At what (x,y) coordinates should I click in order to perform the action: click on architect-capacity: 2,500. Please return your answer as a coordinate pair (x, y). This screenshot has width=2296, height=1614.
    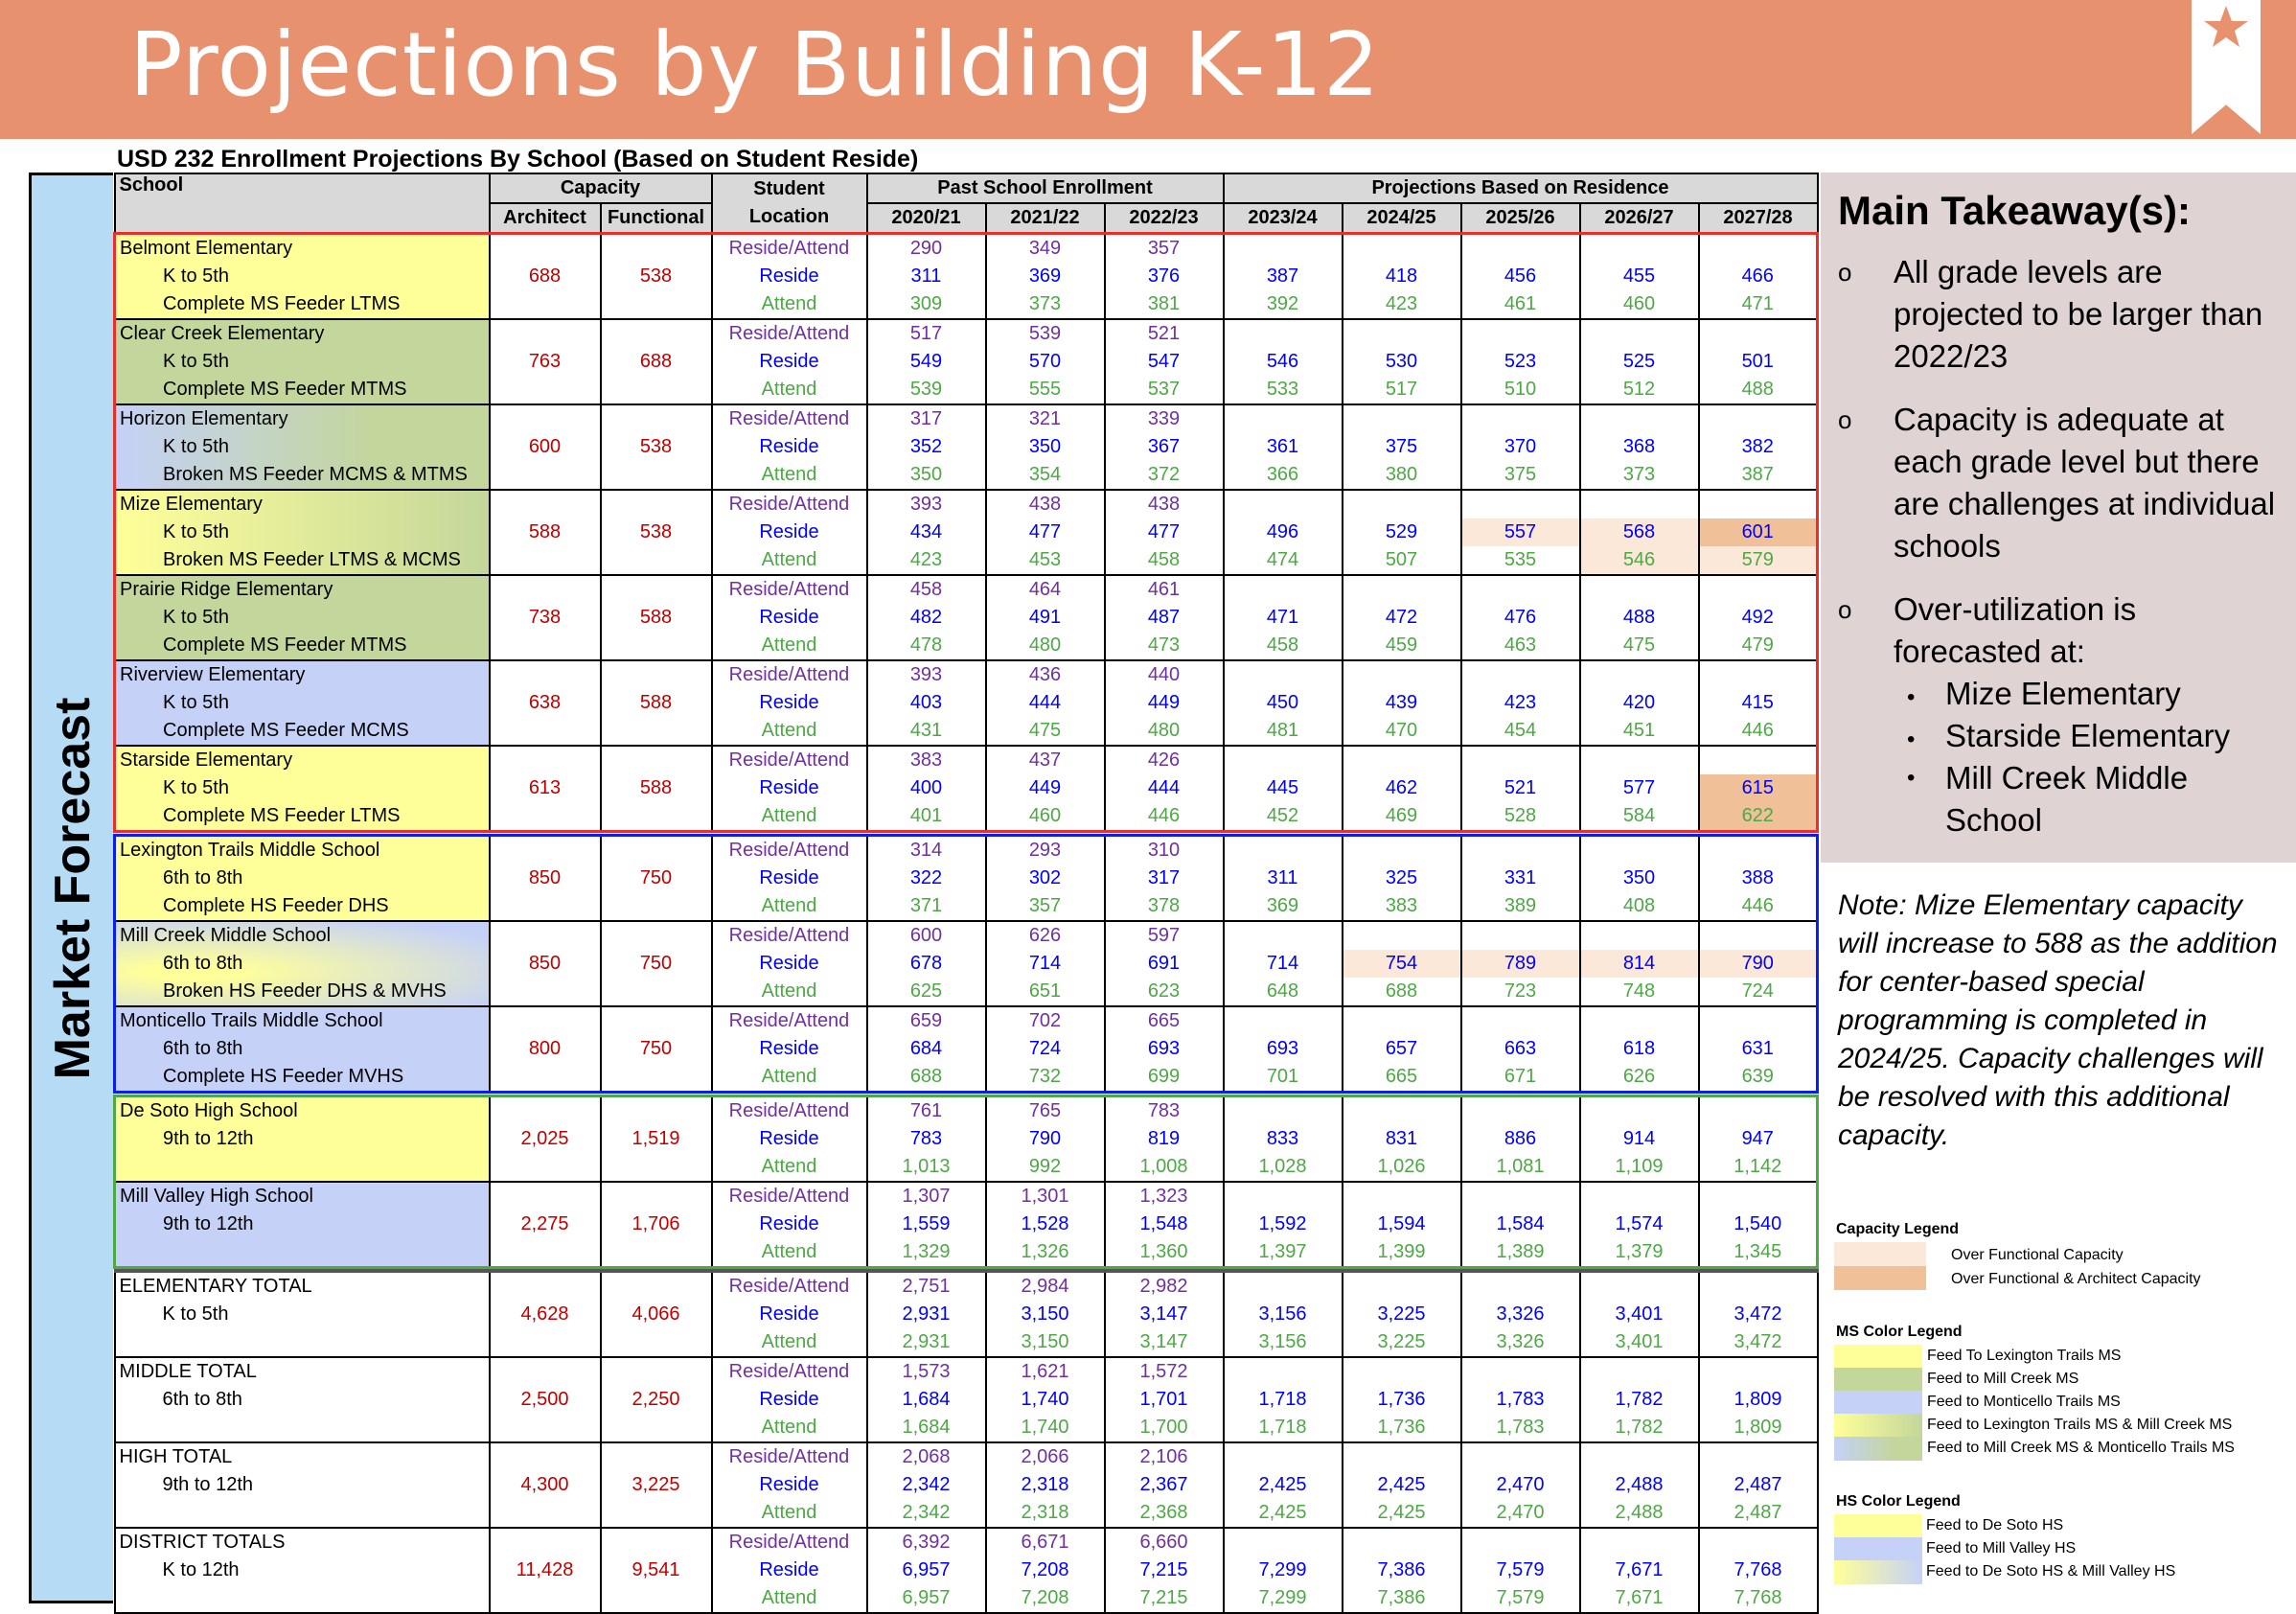
    Looking at the image, I should click on (545, 1399).